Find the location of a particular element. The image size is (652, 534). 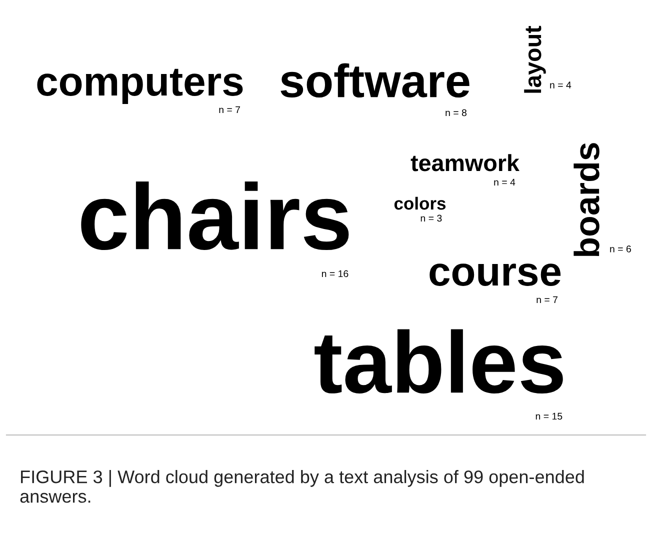

category-label: software is located at coordinates (375, 80).